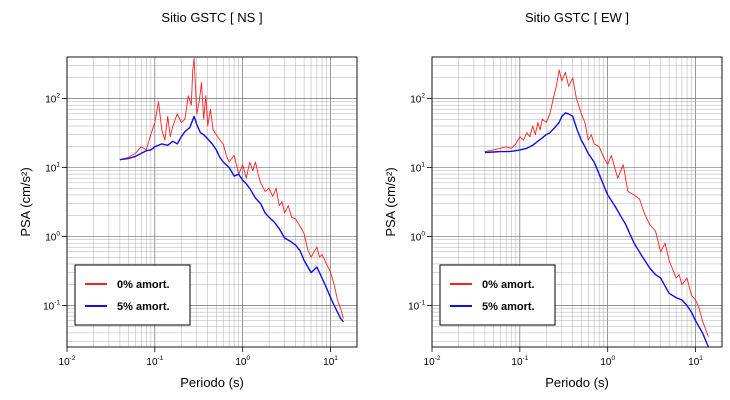 The height and width of the screenshot is (400, 730). I want to click on chart-title: Sitio GSTC [ EW ], so click(577, 17).